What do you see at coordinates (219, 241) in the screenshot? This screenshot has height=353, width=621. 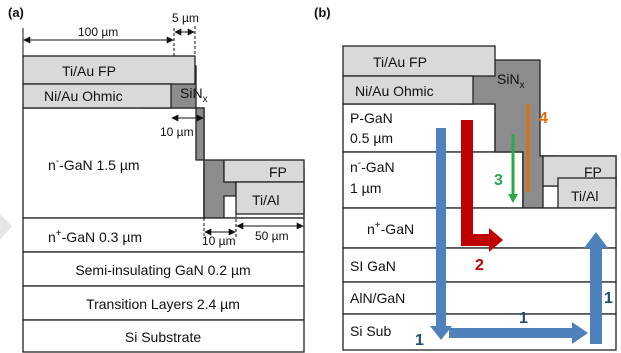 I see `dim-label-10b: 10 µm` at bounding box center [219, 241].